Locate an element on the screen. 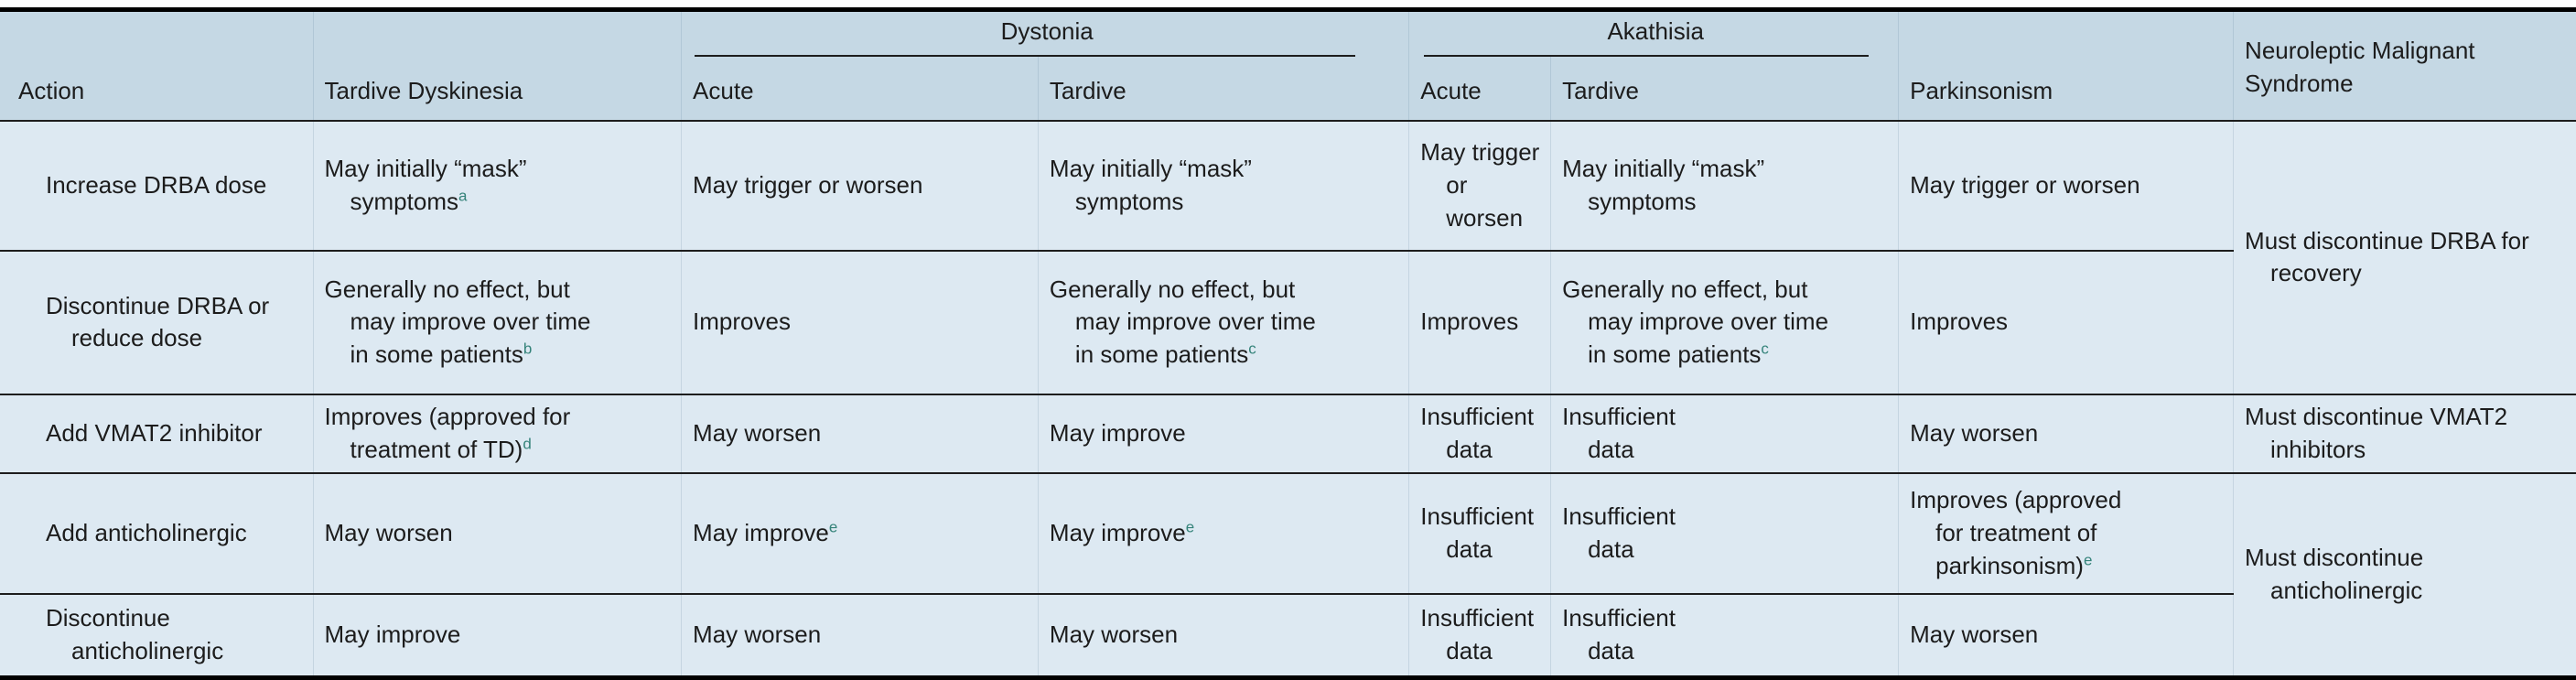 This screenshot has height=680, width=2576. table-cell-tardive-dyskinesia: May worsen is located at coordinates (497, 532).